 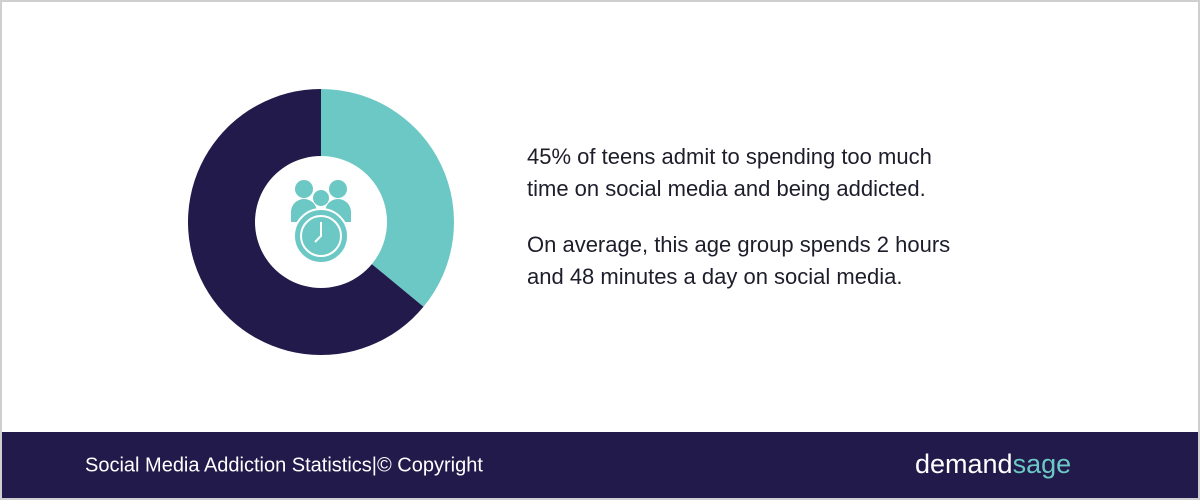 I want to click on paragraph-line: 45% of teens admit to spending too much, so click(x=729, y=156).